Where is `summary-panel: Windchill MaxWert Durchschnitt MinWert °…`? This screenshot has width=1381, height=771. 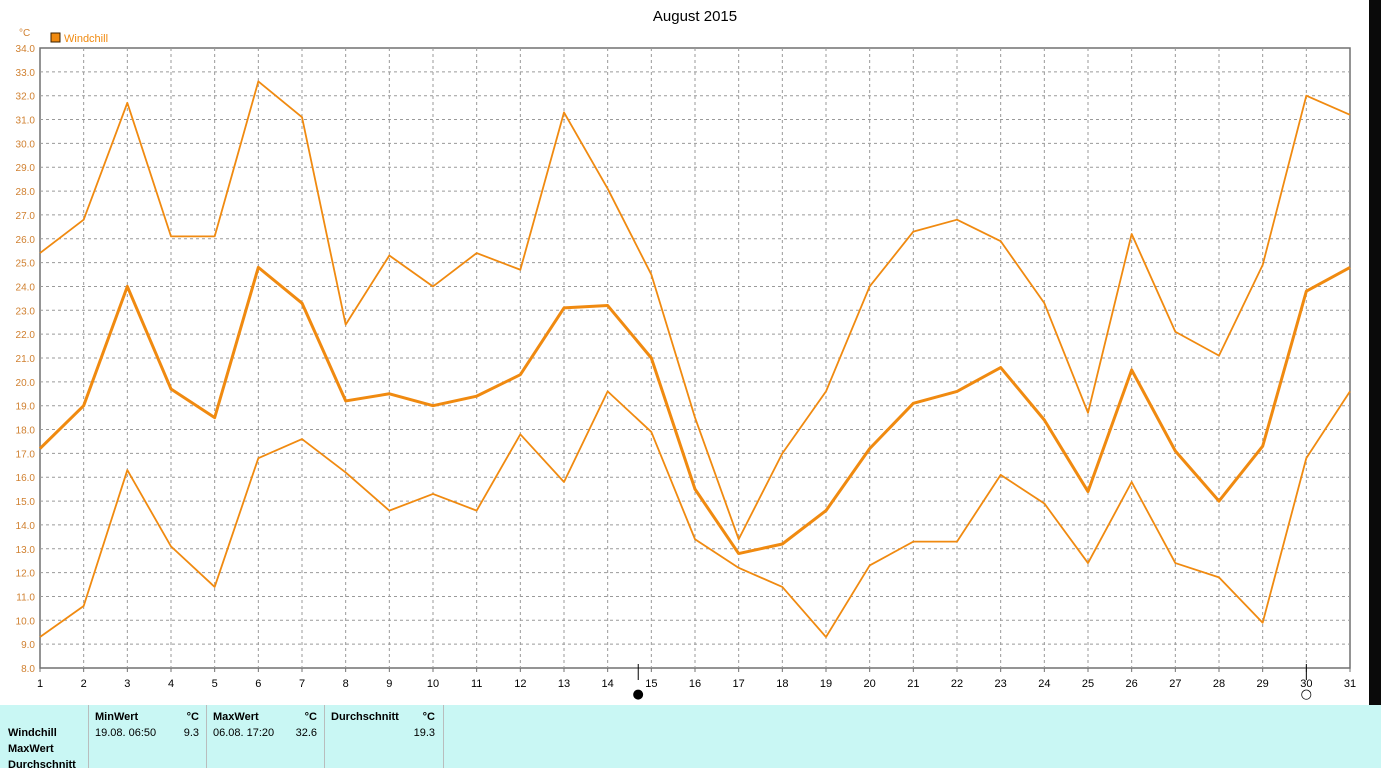 summary-panel: Windchill MaxWert Durchschnitt MinWert °… is located at coordinates (690, 738).